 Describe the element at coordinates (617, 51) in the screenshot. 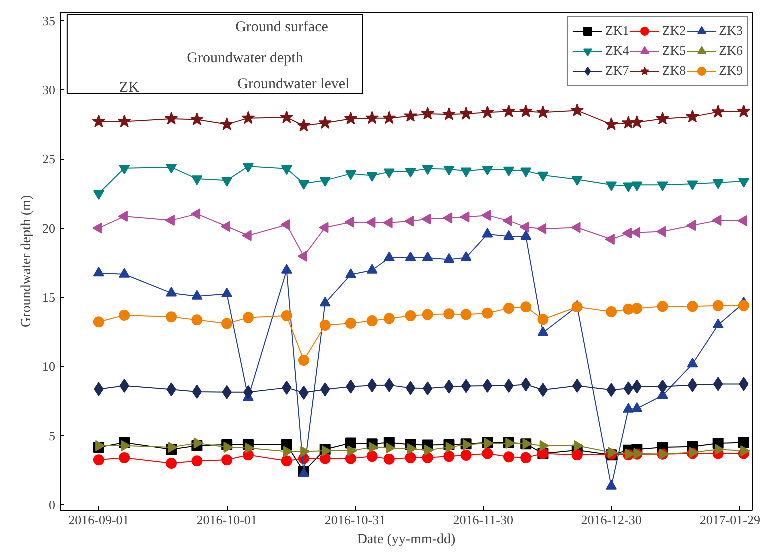

I see `legend-label: ZK4` at that location.